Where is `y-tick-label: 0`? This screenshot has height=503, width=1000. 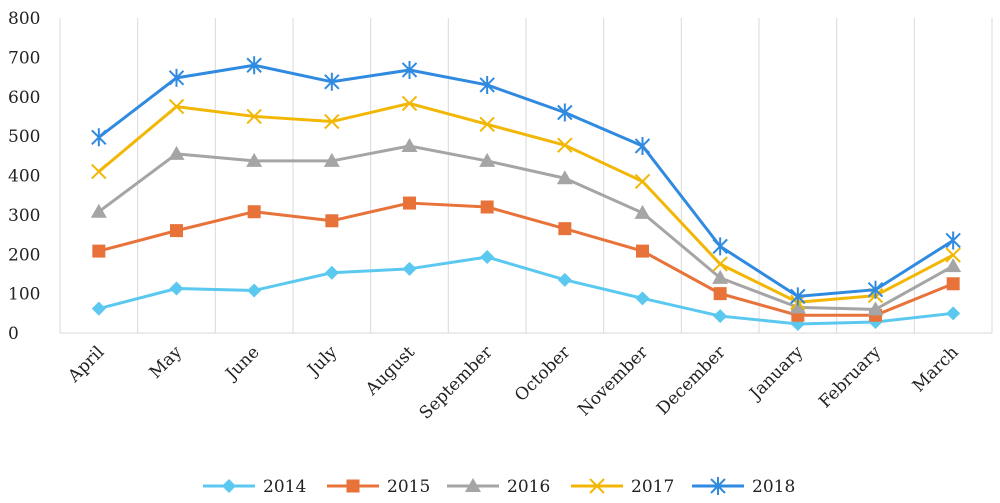
y-tick-label: 0 is located at coordinates (13, 334).